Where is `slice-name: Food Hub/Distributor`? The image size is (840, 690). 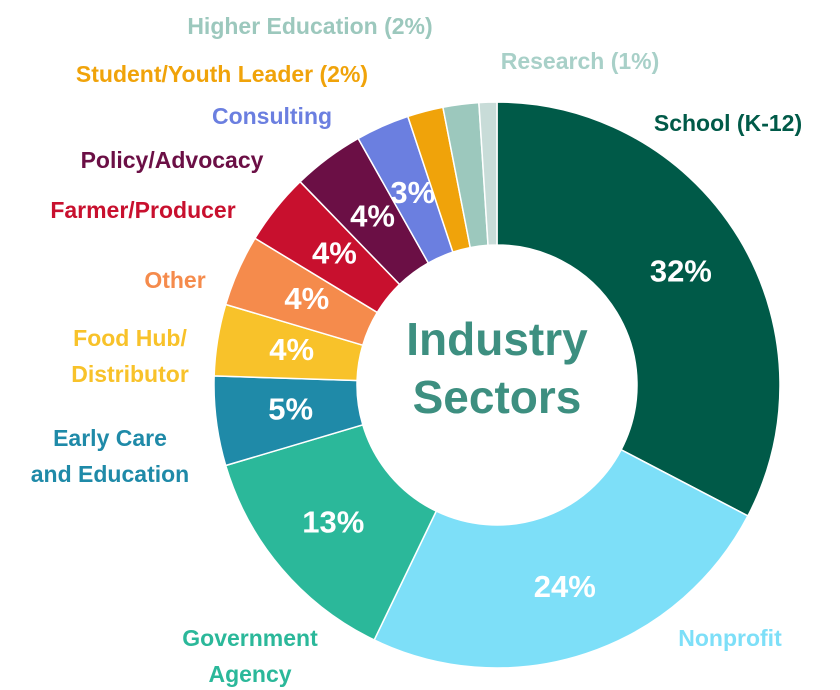
slice-name: Food Hub/Distributor is located at coordinates (130, 356).